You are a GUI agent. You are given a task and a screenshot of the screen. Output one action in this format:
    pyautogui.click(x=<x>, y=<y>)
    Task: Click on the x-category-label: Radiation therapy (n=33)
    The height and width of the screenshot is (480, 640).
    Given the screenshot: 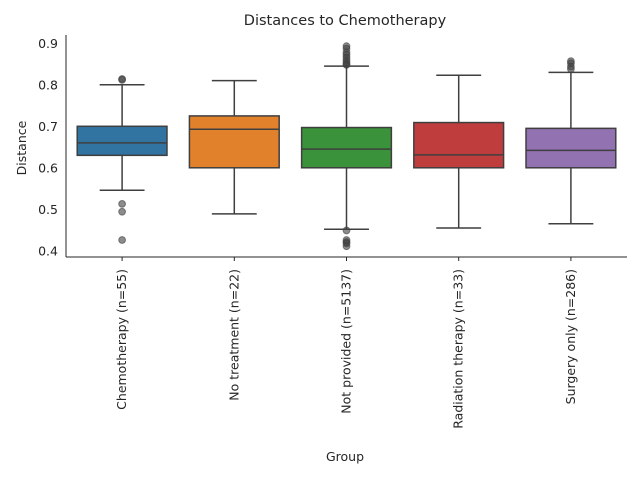 What is the action you would take?
    pyautogui.click(x=458, y=349)
    